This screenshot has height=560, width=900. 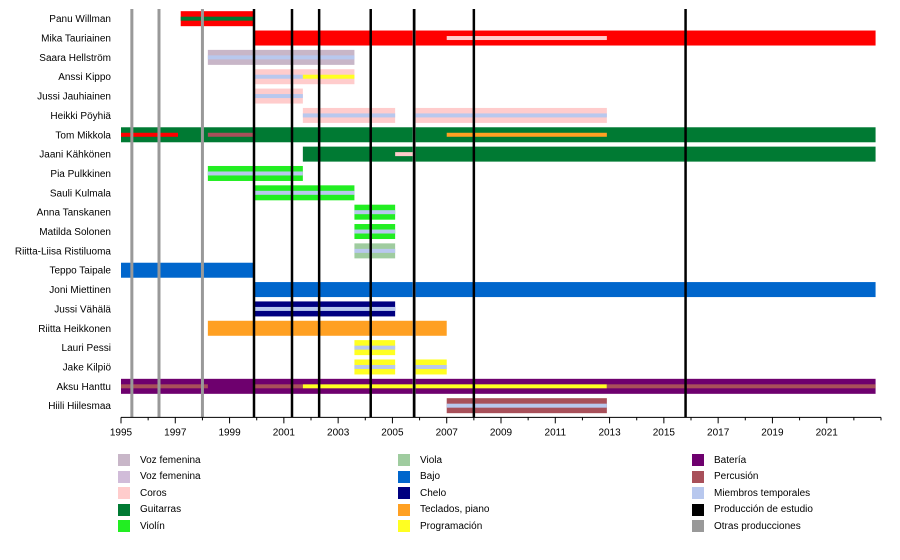 I want to click on member-label: Hiili Hiilesmaa, so click(x=79, y=406).